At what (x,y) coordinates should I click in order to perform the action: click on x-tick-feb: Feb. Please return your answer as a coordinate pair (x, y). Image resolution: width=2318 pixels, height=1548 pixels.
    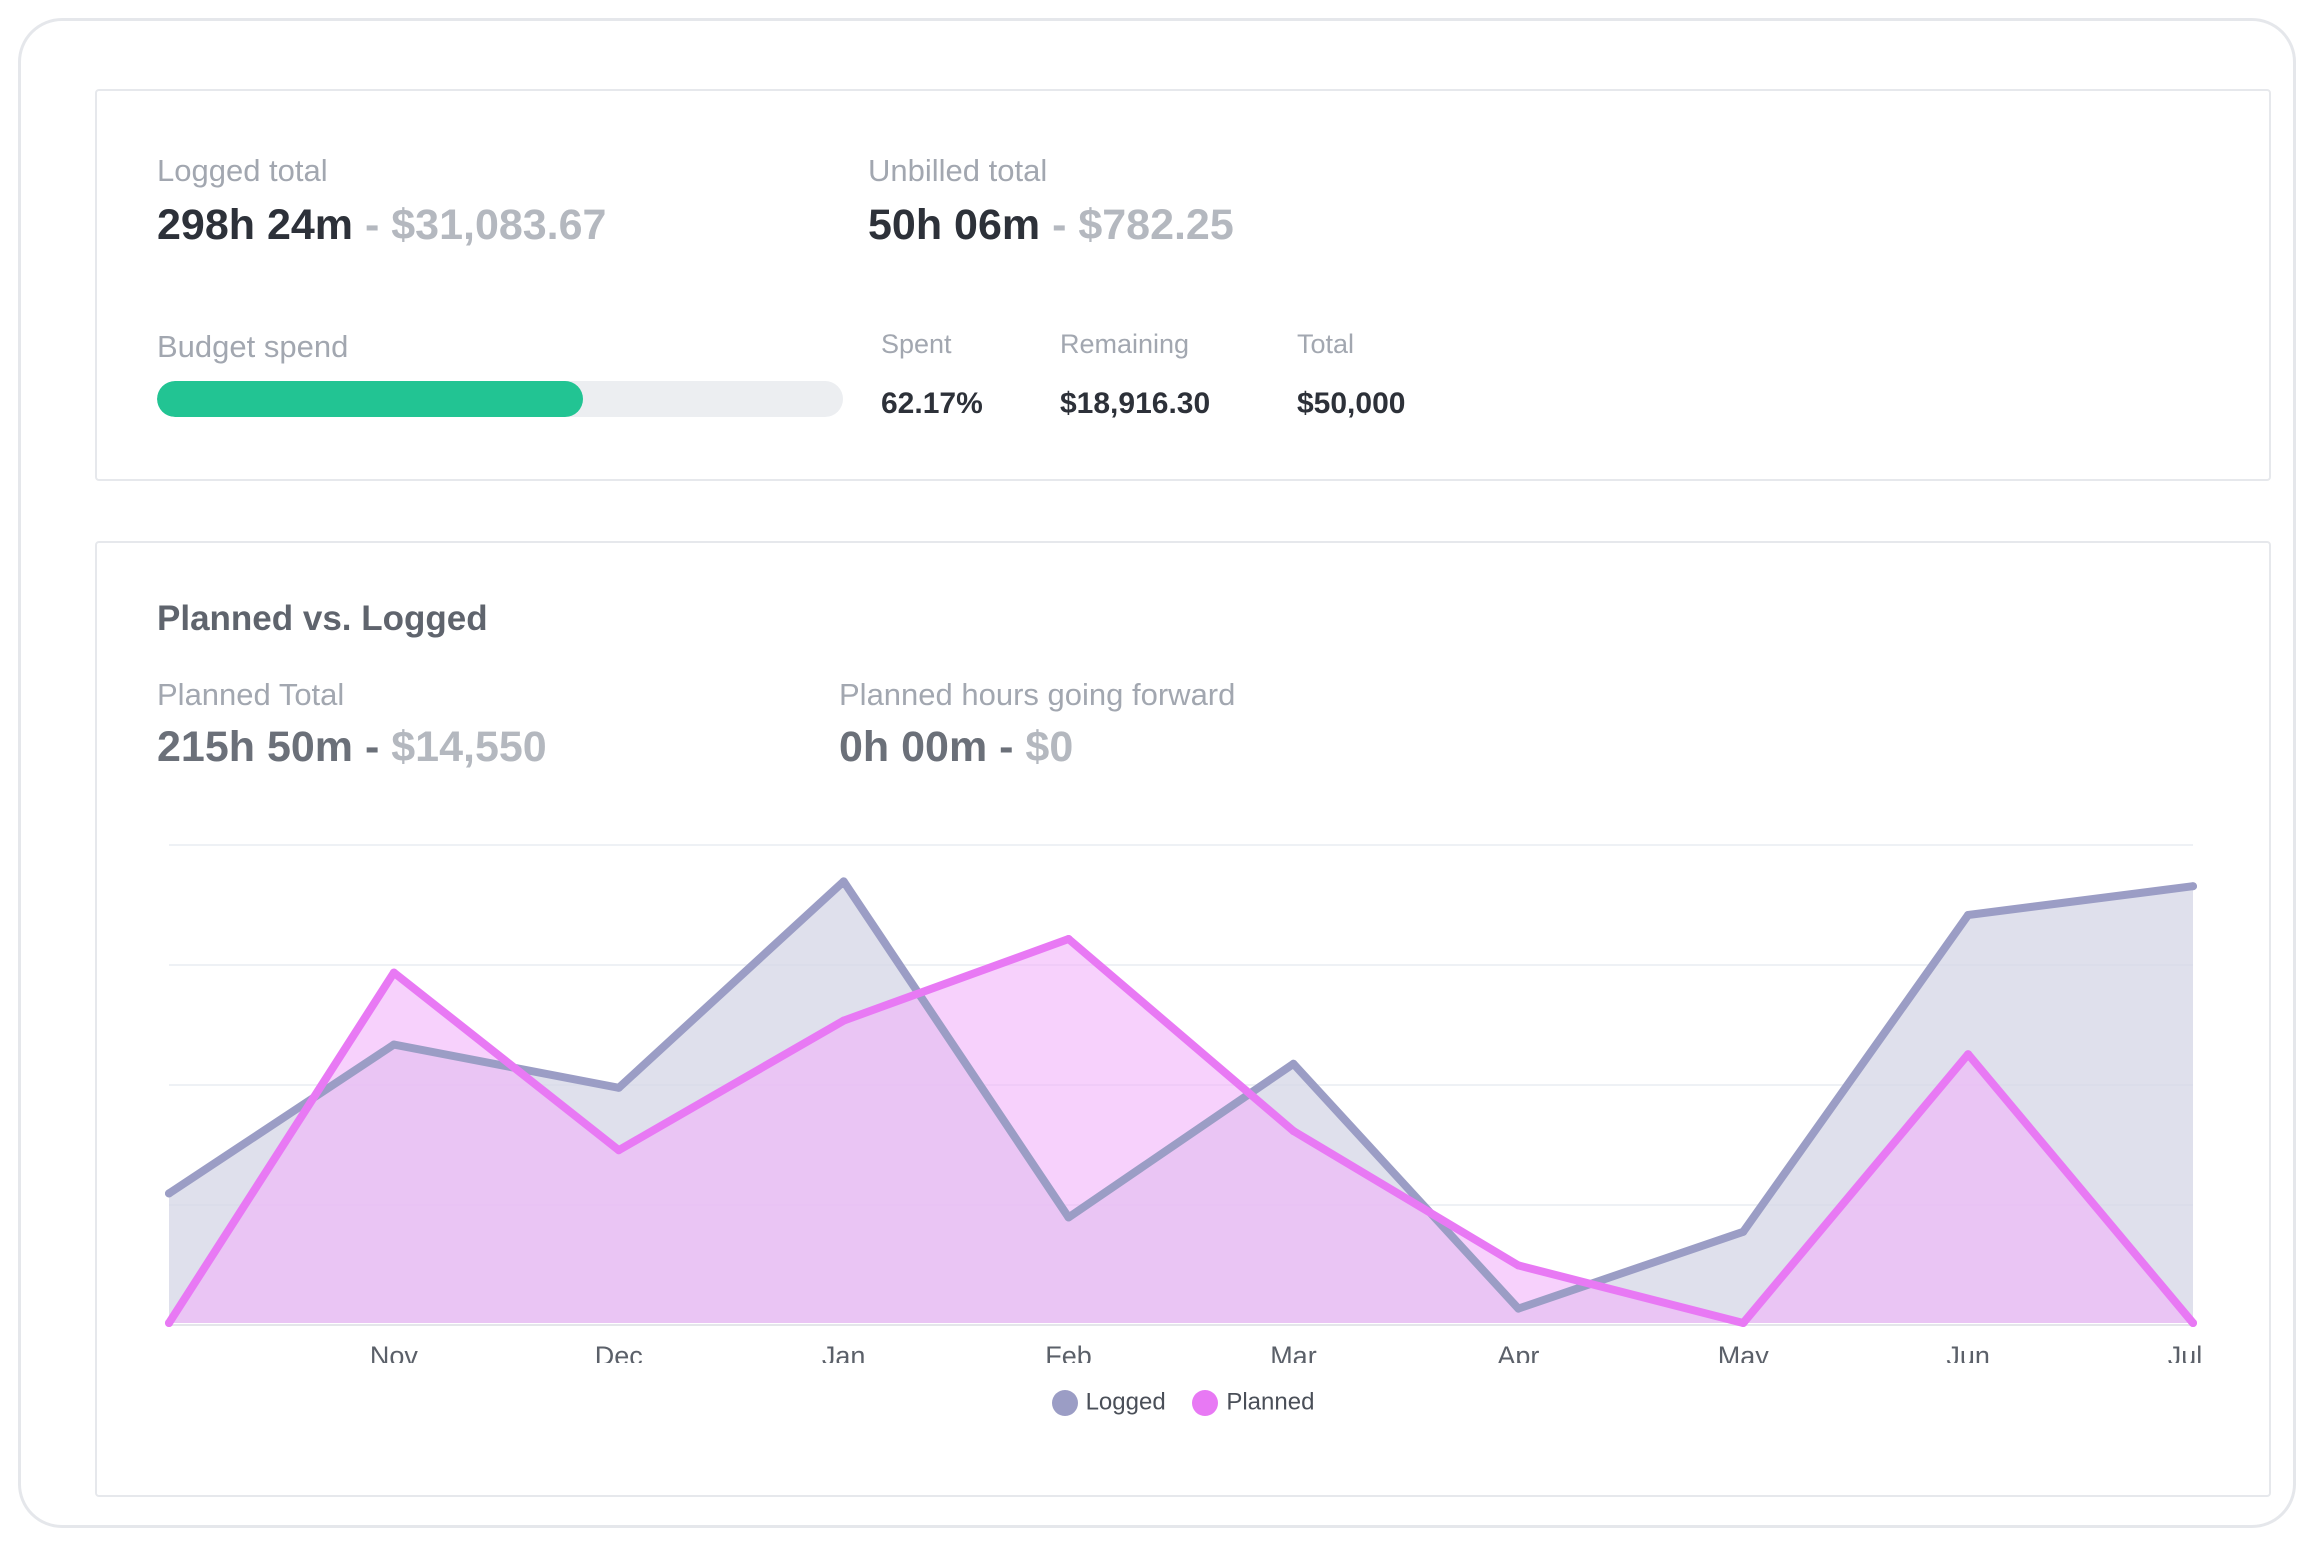
    Looking at the image, I should click on (1068, 1352).